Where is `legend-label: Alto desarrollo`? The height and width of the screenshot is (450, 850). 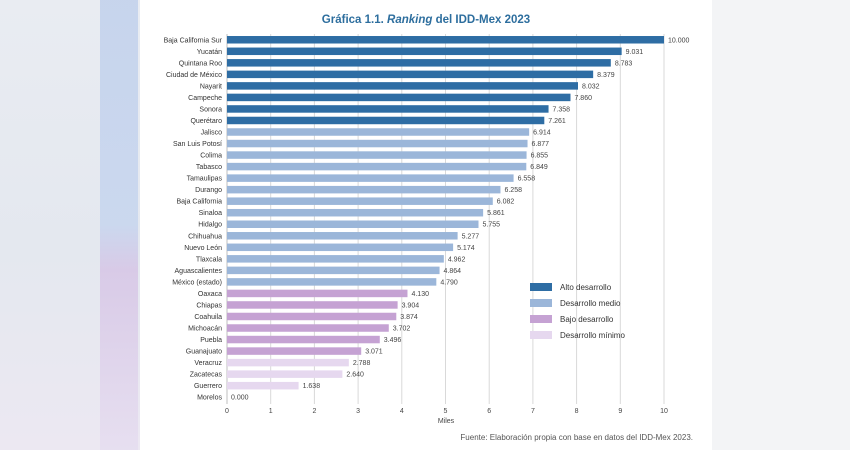 legend-label: Alto desarrollo is located at coordinates (586, 287).